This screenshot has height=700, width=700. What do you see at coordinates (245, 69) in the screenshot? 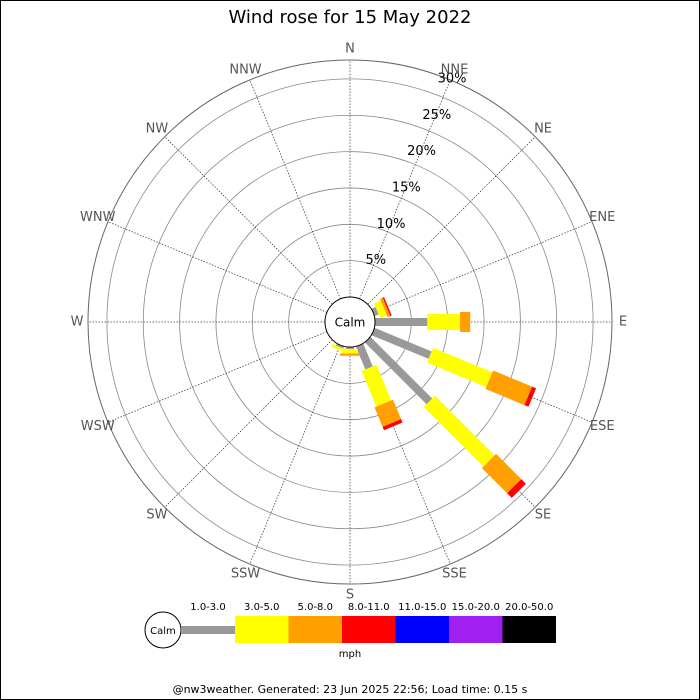
I see `direction-label: NNW` at bounding box center [245, 69].